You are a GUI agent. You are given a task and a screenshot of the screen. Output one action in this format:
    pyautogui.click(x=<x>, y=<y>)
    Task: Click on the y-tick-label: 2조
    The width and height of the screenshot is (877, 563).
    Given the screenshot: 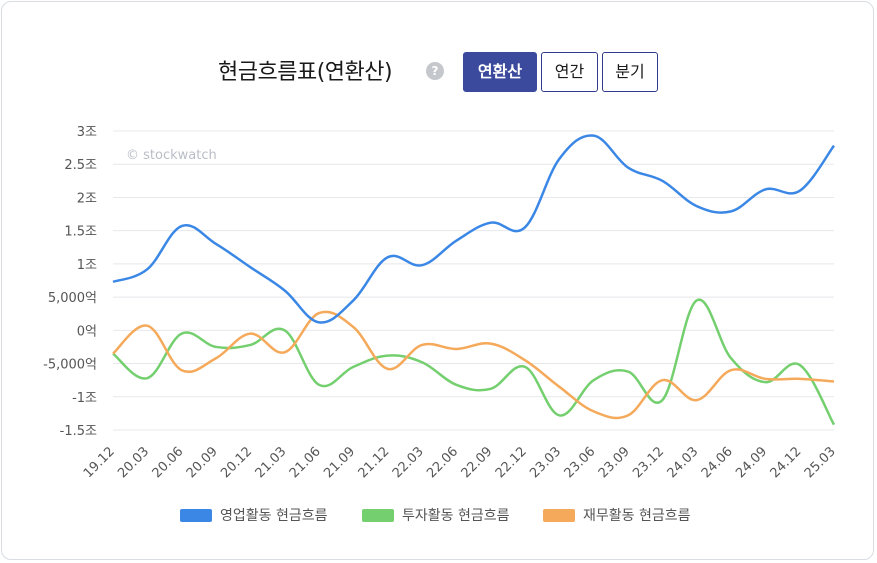 What is the action you would take?
    pyautogui.click(x=87, y=198)
    